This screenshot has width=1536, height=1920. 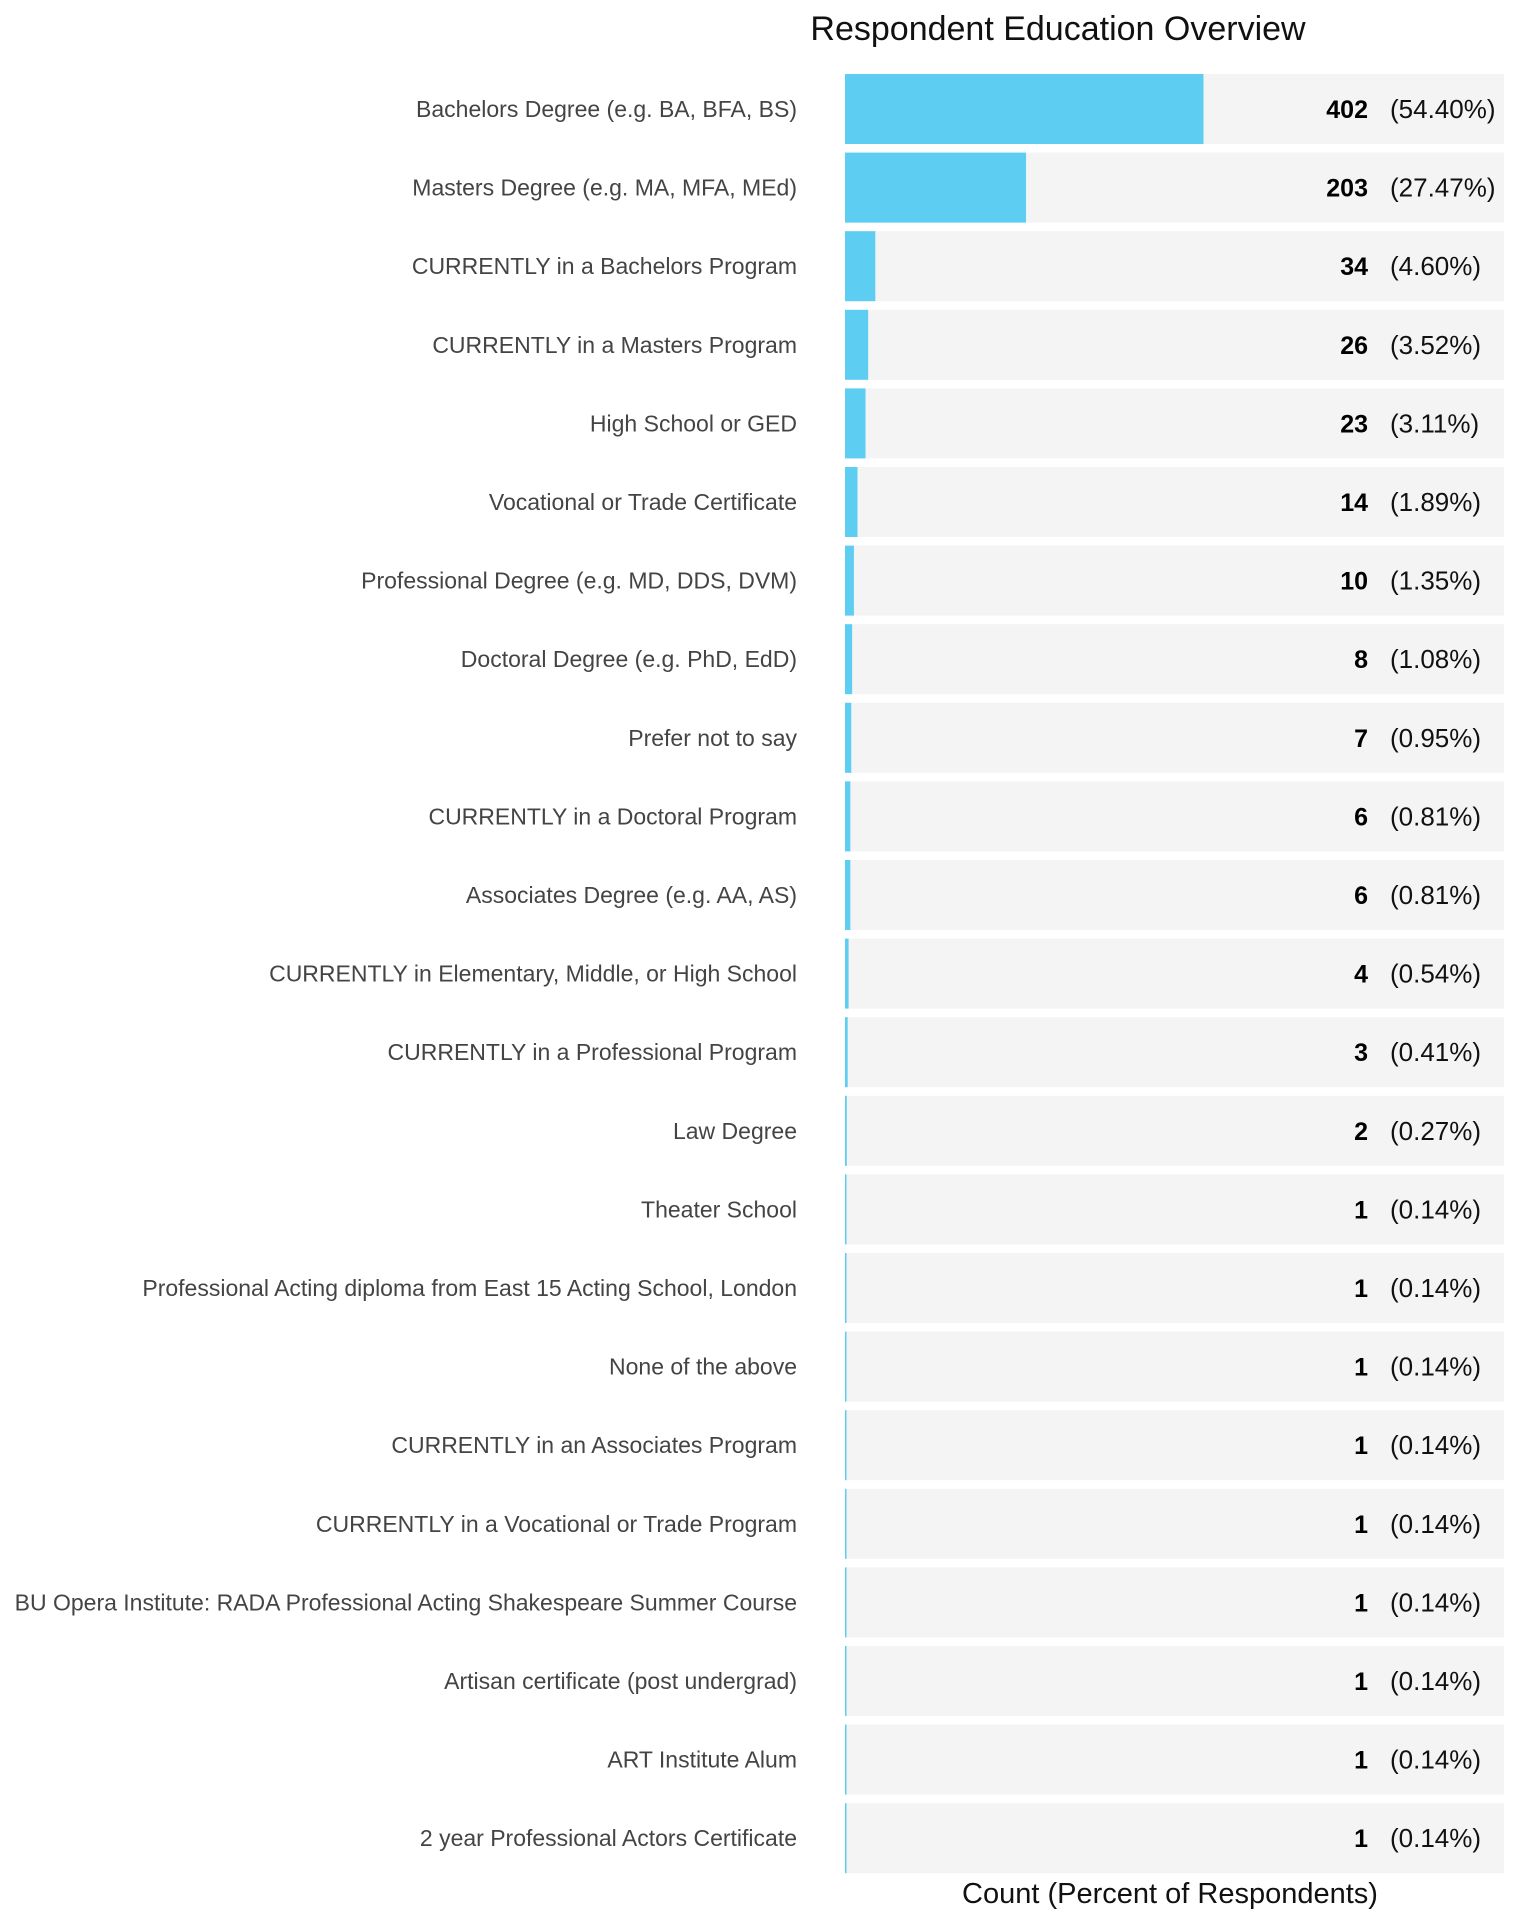 I want to click on bar-row: High School or GED 23 (3.11%), so click(x=1047, y=423).